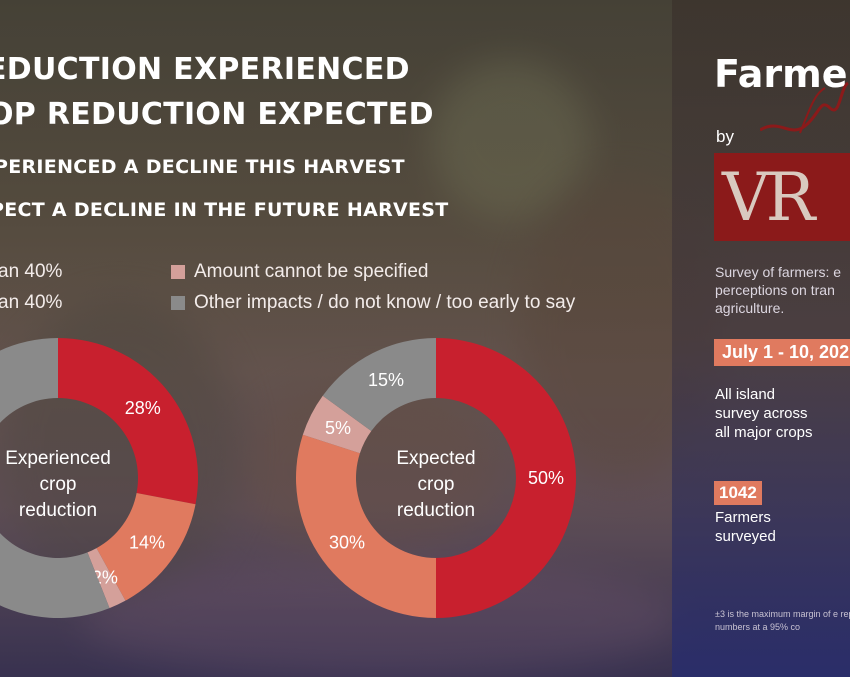 This screenshot has width=850, height=677. What do you see at coordinates (143, 408) in the screenshot?
I see `slice-label: 28%` at bounding box center [143, 408].